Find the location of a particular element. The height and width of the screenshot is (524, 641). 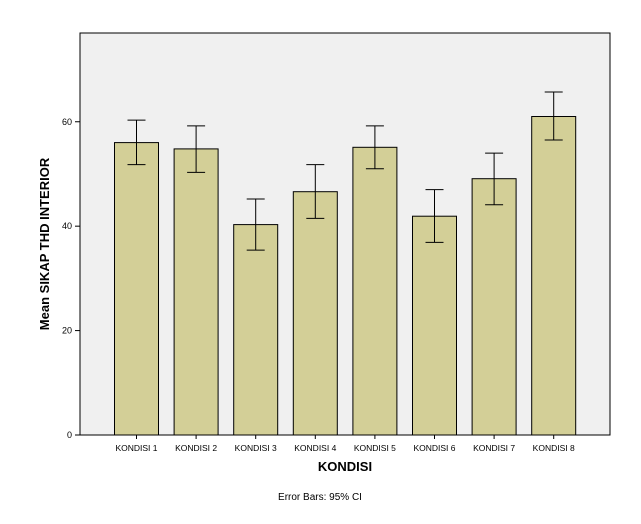

x-tick-label: KONDISI 5 is located at coordinates (375, 448).